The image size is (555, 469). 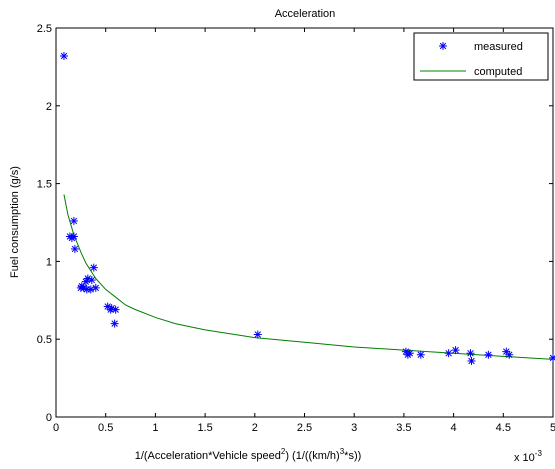 I want to click on x-axis-label-sup: 2, so click(x=283, y=451).